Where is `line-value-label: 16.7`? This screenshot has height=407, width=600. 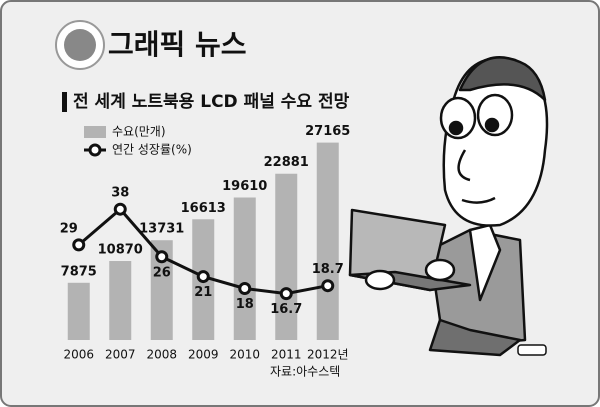
line-value-label: 16.7 is located at coordinates (286, 309).